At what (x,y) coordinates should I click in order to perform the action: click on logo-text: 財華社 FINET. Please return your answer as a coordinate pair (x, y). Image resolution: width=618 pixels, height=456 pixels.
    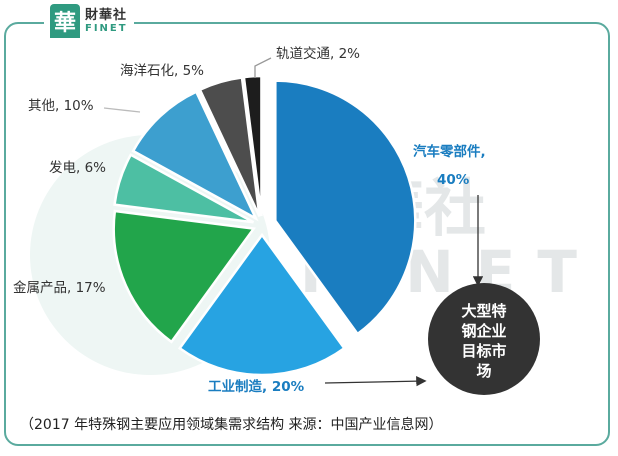
    Looking at the image, I should click on (106, 21).